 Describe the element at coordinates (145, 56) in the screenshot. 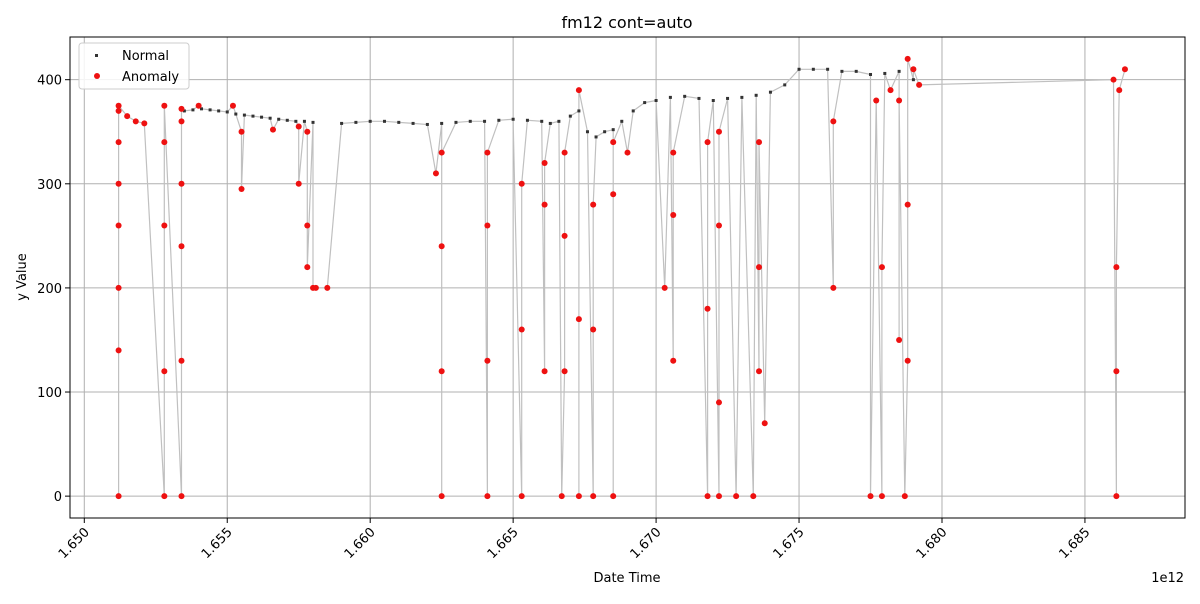

I see `legend-normal-label: Normal` at that location.